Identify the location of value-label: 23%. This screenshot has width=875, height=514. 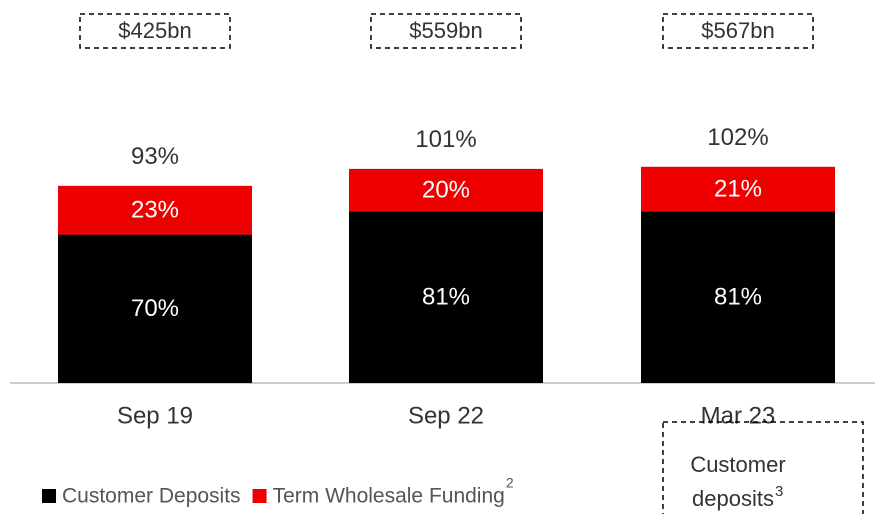
(155, 210).